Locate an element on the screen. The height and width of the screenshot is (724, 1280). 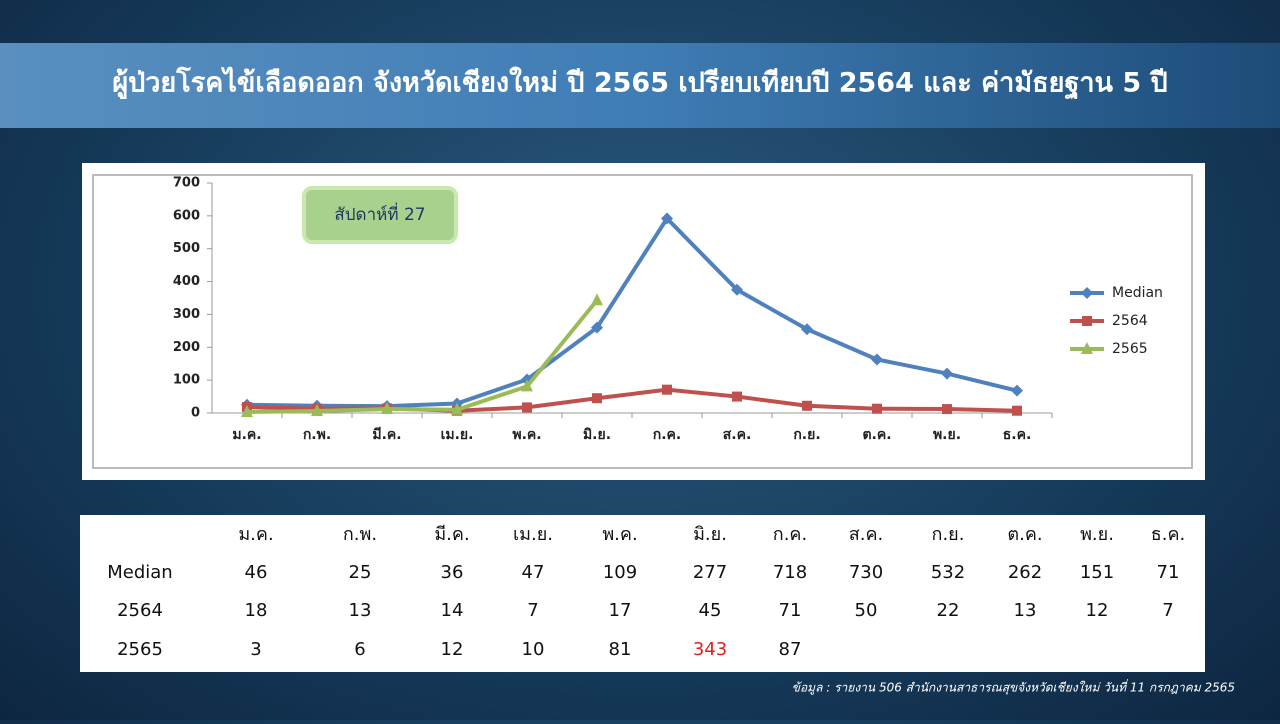
y-tick-label: 200 is located at coordinates (186, 347).